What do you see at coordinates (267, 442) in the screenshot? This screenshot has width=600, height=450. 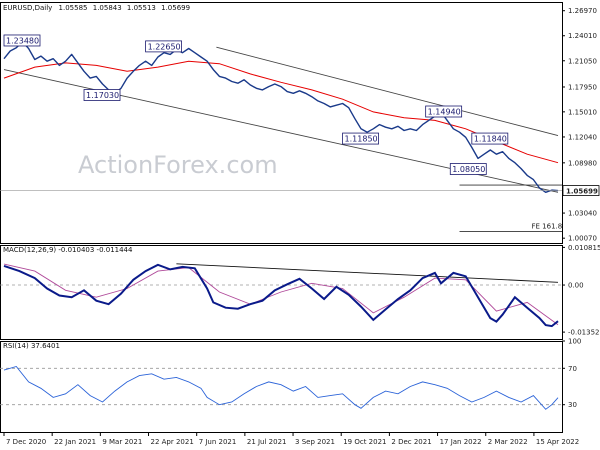 I see `x-tick-label-5: 21 Jul 2021` at bounding box center [267, 442].